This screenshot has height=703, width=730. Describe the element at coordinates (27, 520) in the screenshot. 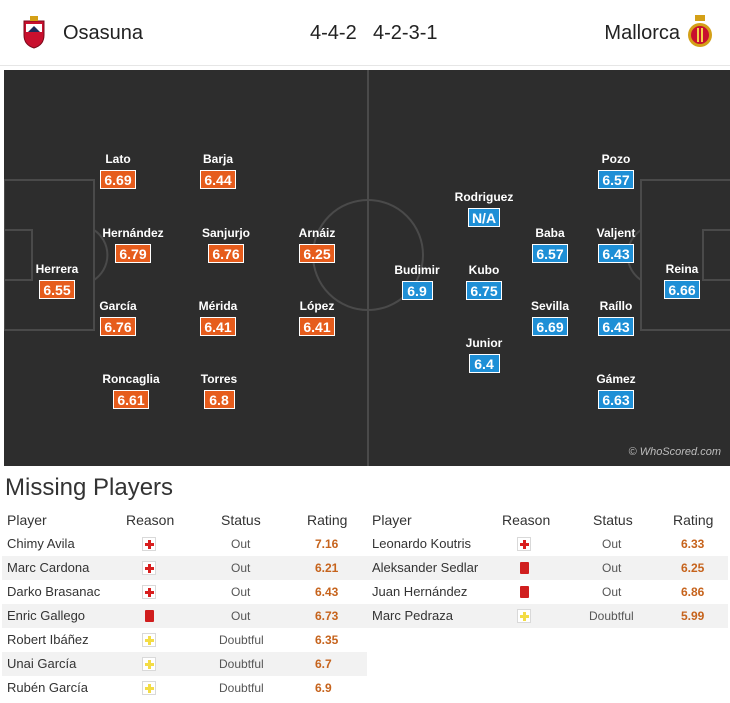

I see `column-player: Player` at that location.